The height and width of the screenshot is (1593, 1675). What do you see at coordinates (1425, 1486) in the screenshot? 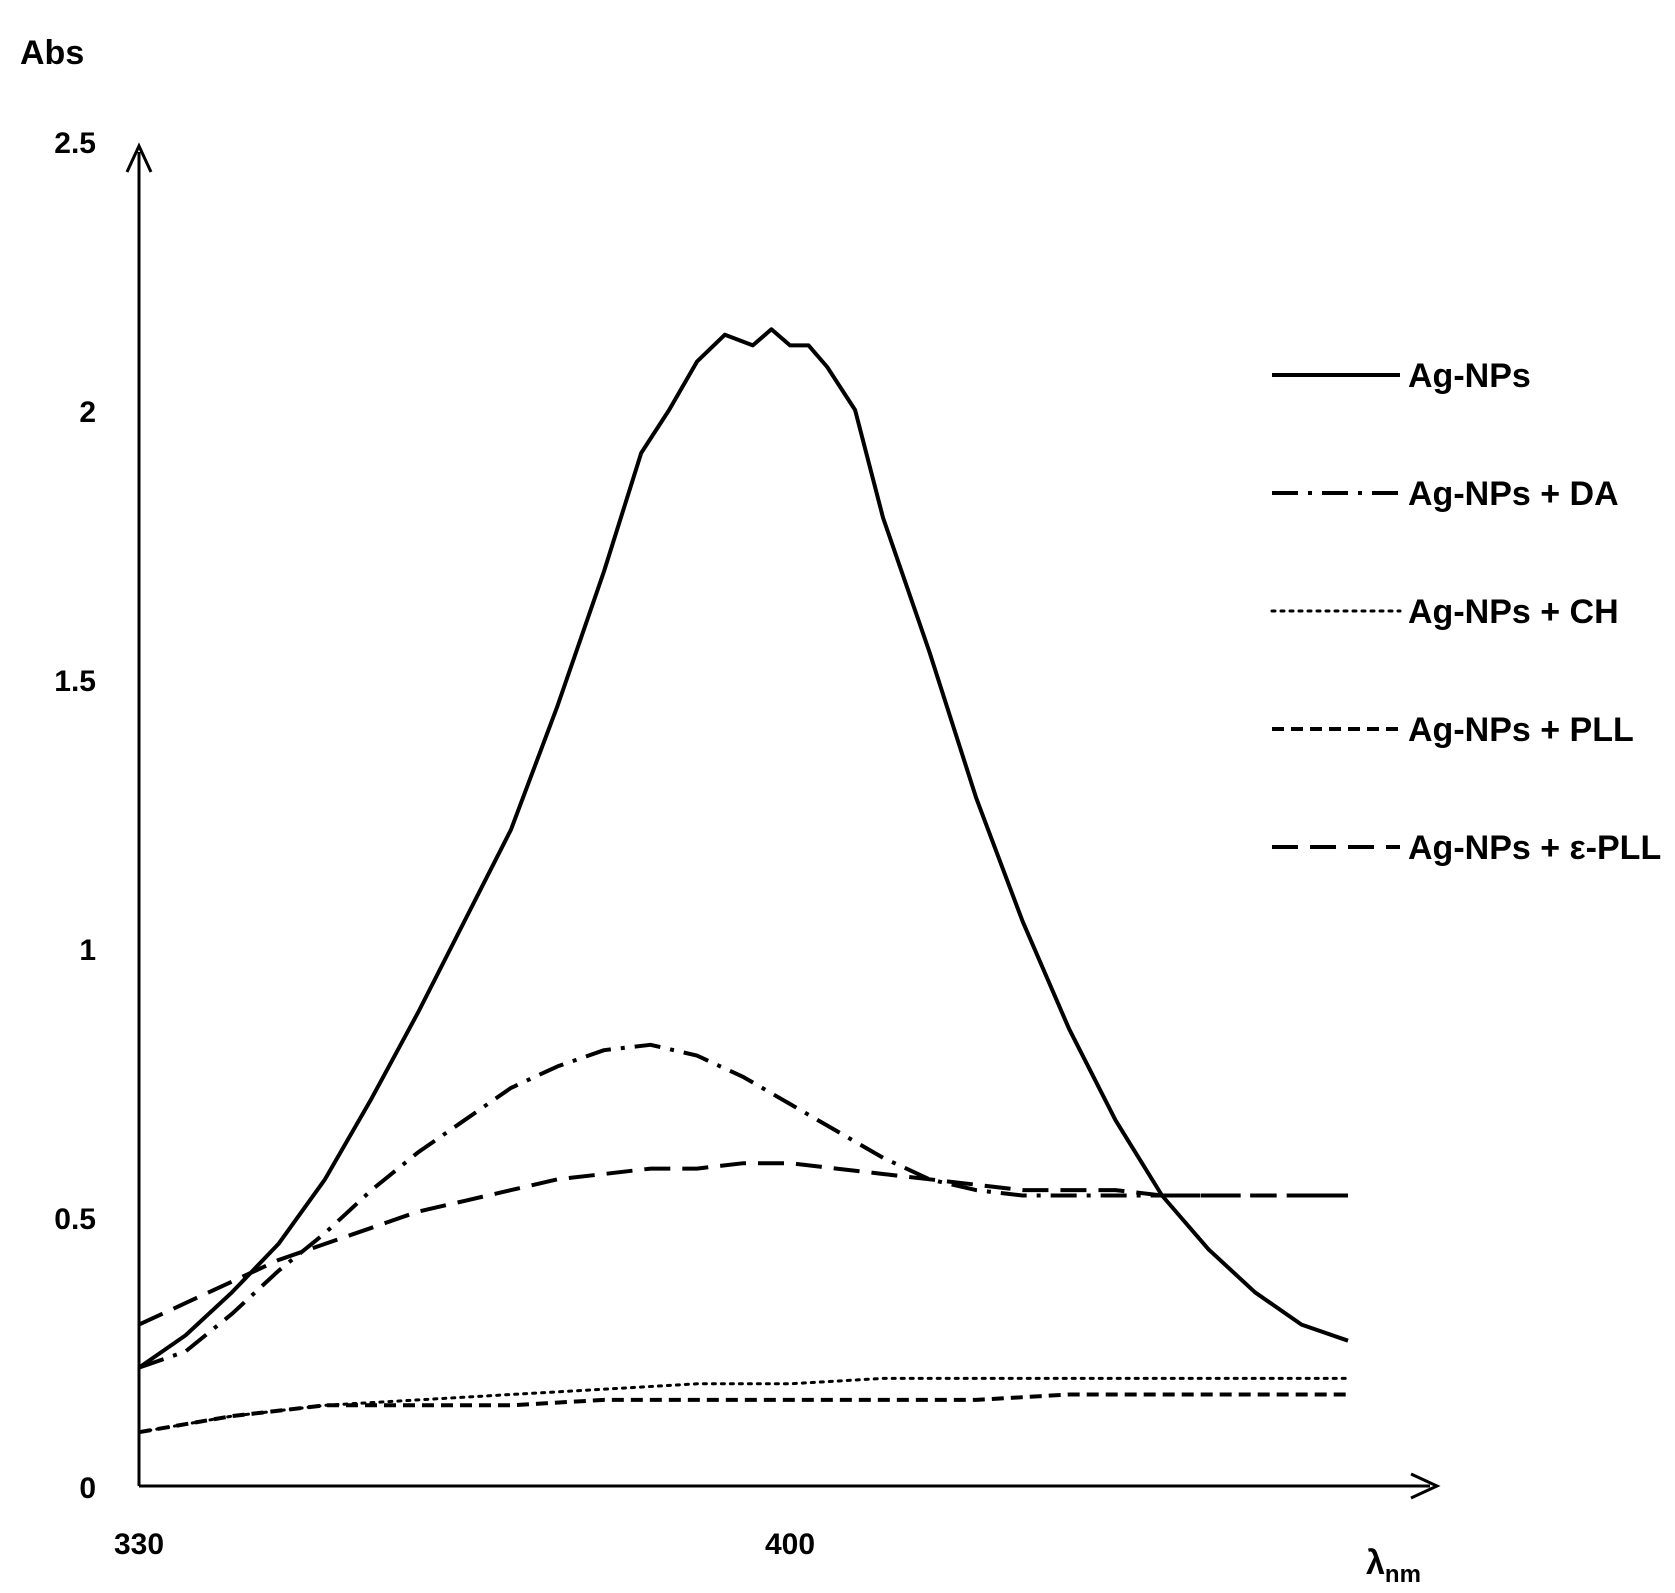
I see `x-axis-arrowhead` at bounding box center [1425, 1486].